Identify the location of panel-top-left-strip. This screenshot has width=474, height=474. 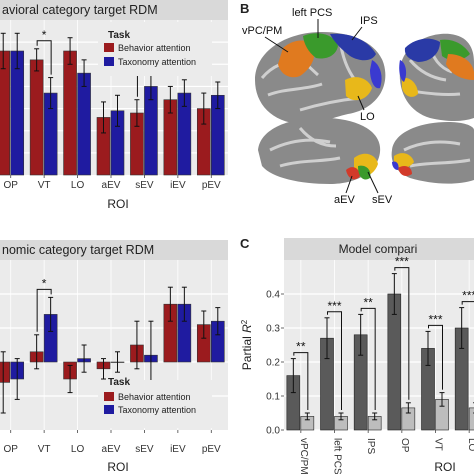
(114, 10).